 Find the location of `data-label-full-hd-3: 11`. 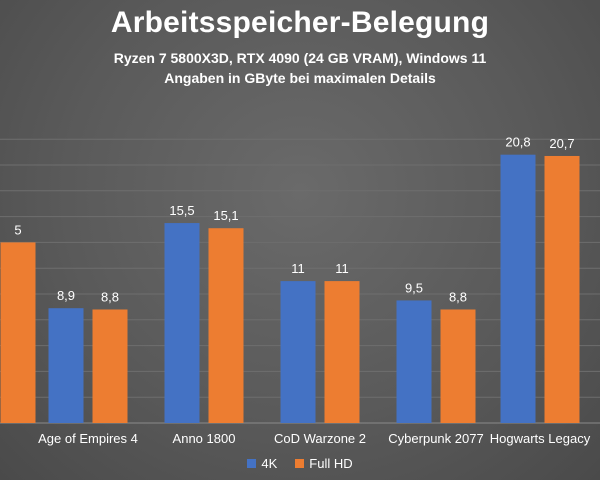

data-label-full-hd-3: 11 is located at coordinates (342, 268).